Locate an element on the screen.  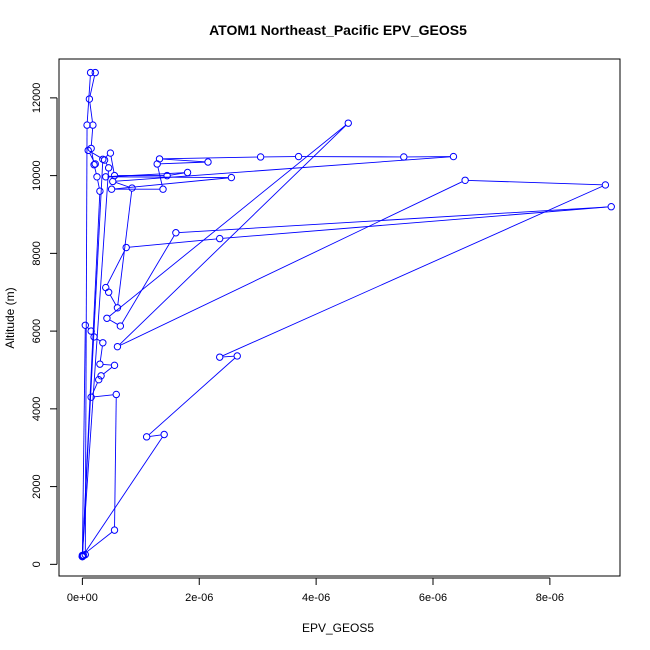
x-tick-label: 4e-06 is located at coordinates (316, 598).